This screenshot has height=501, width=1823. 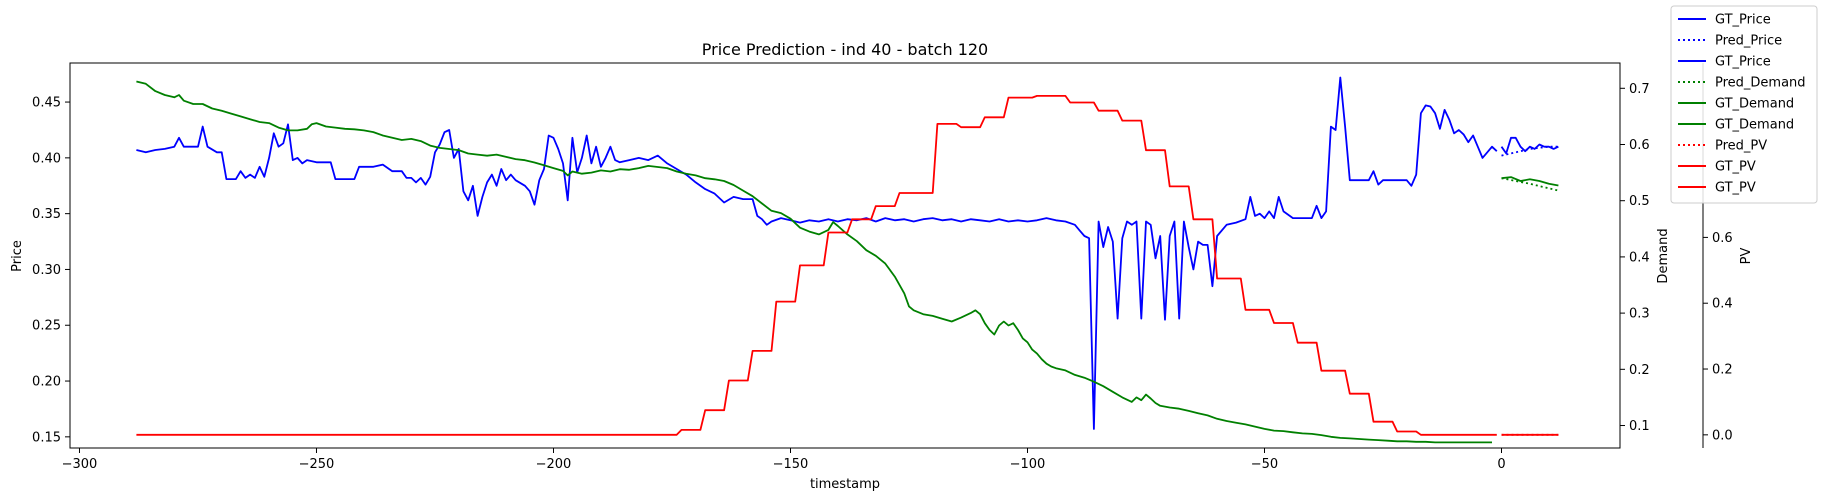 What do you see at coordinates (1748, 41) in the screenshot?
I see `legend-label: Pred_Price` at bounding box center [1748, 41].